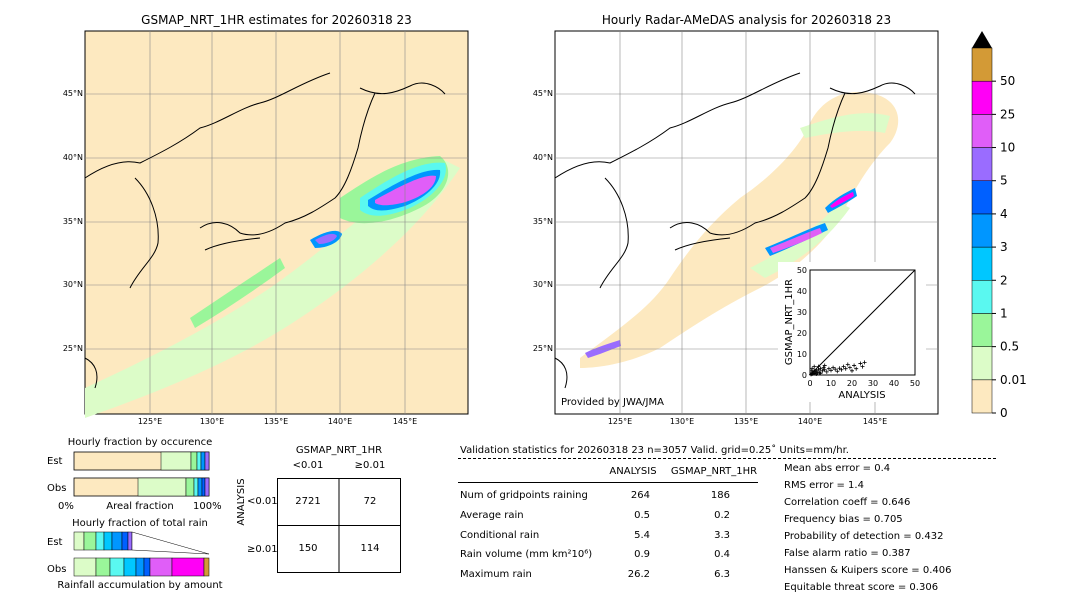 This screenshot has width=1080, height=612. Describe the element at coordinates (1009, 347) in the screenshot. I see `colorbar-label: 0.5` at that location.